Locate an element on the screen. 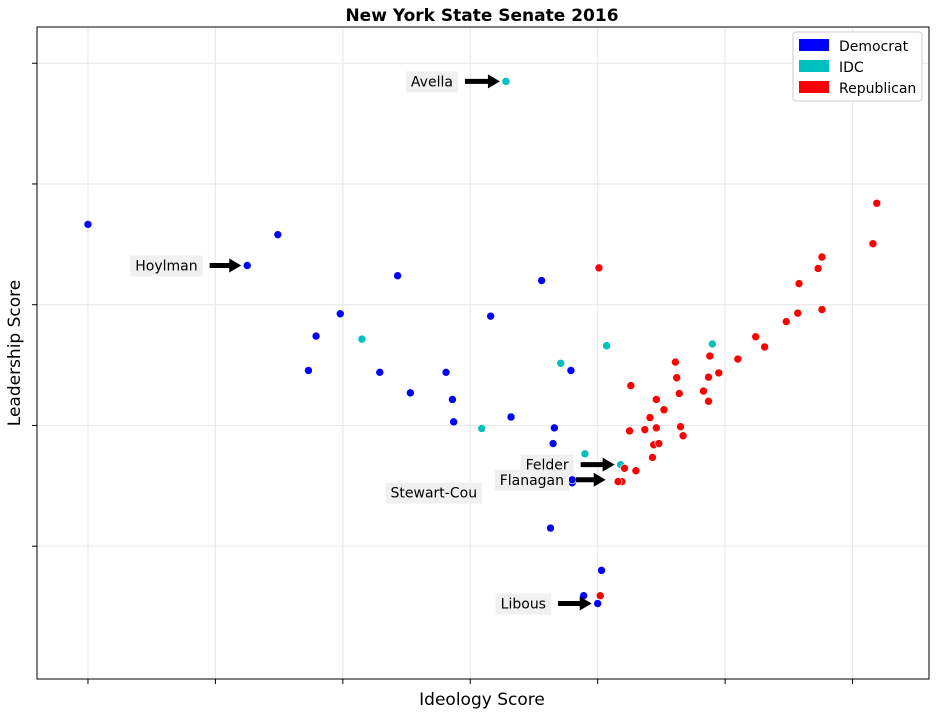  annotation-label-felder: Felder is located at coordinates (547, 466).